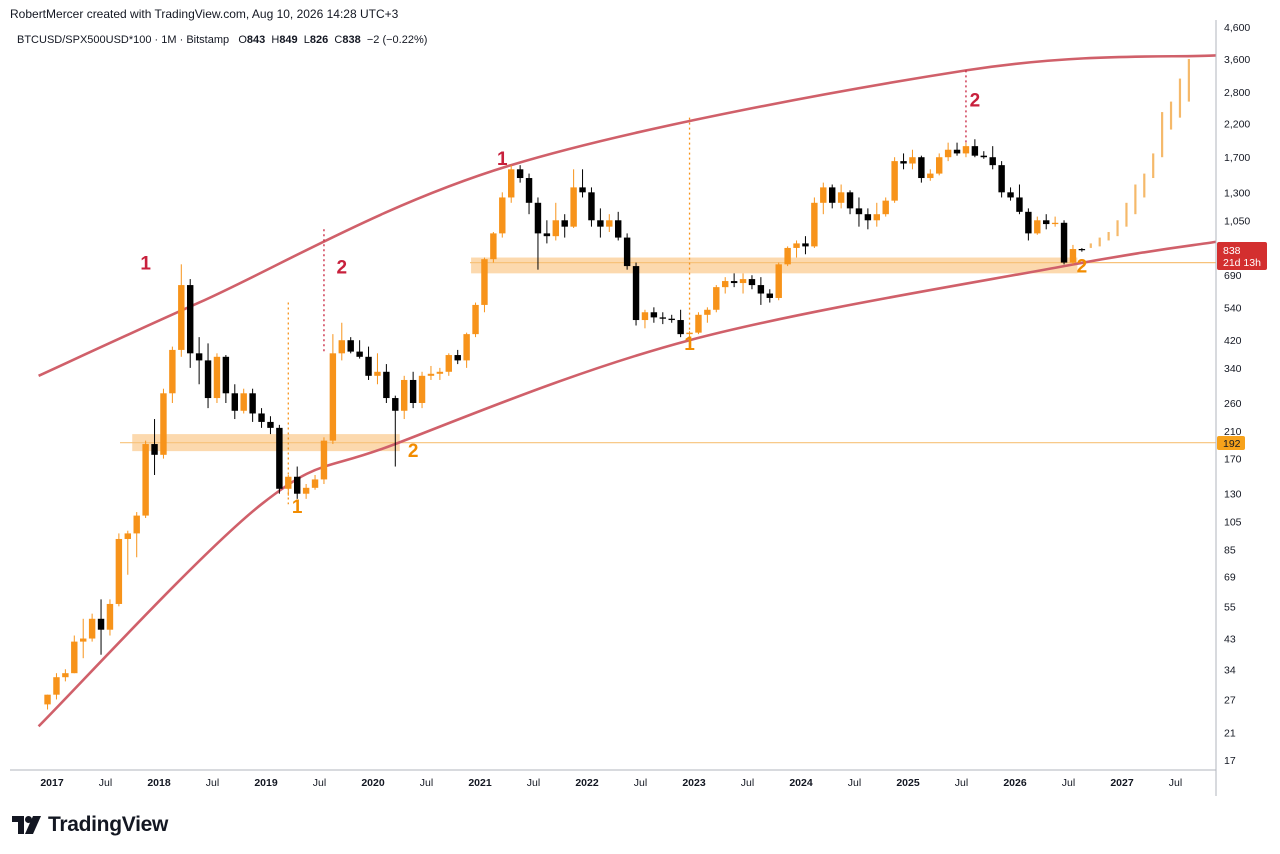 This screenshot has height=854, width=1280. I want to click on cycle-label-6: 2, so click(413, 451).